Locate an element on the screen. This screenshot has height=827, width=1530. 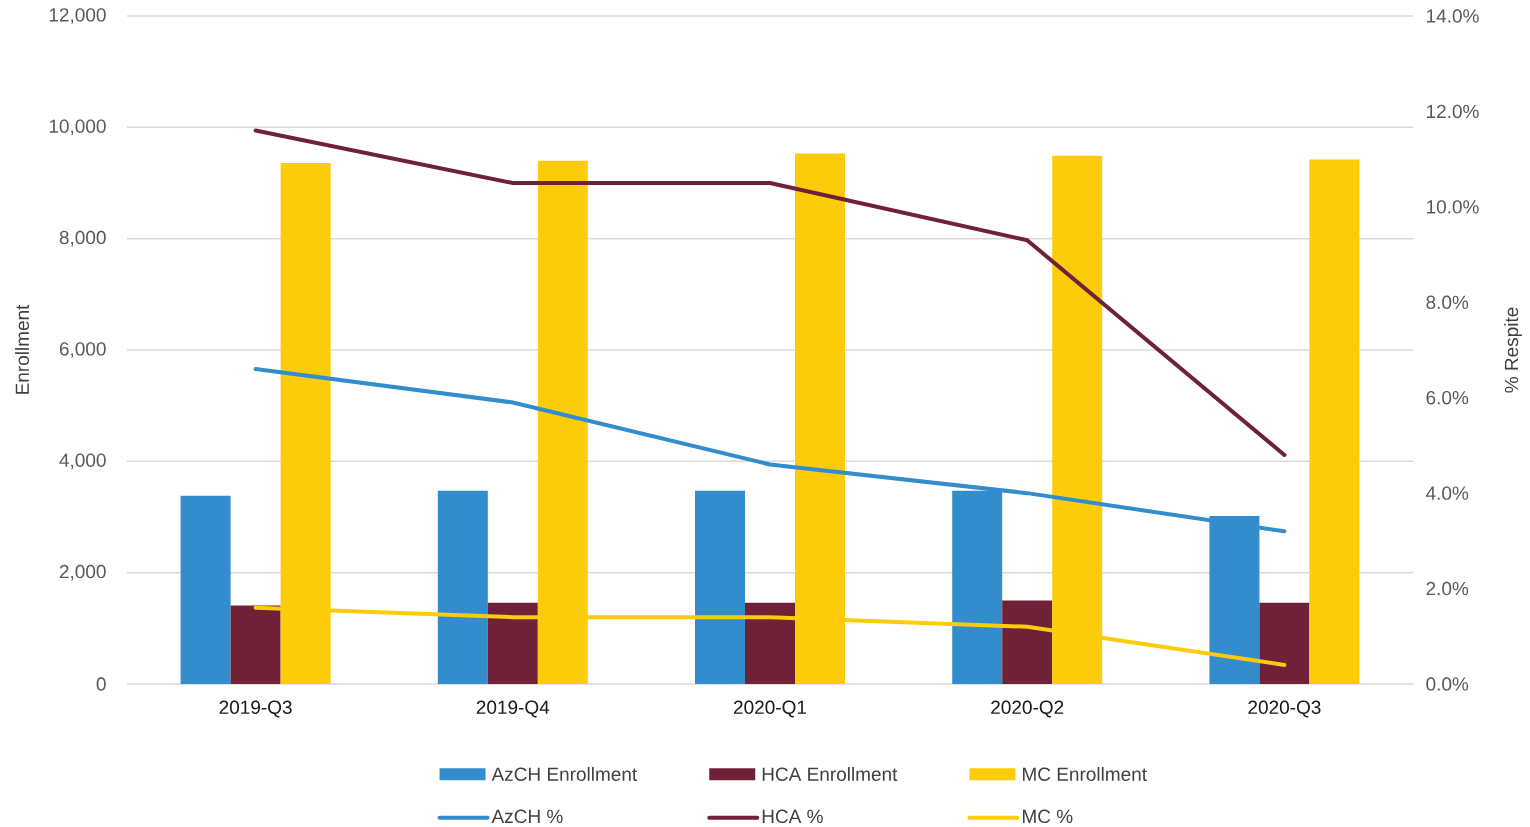
x-tick-label: 2020-Q3 is located at coordinates (1284, 709).